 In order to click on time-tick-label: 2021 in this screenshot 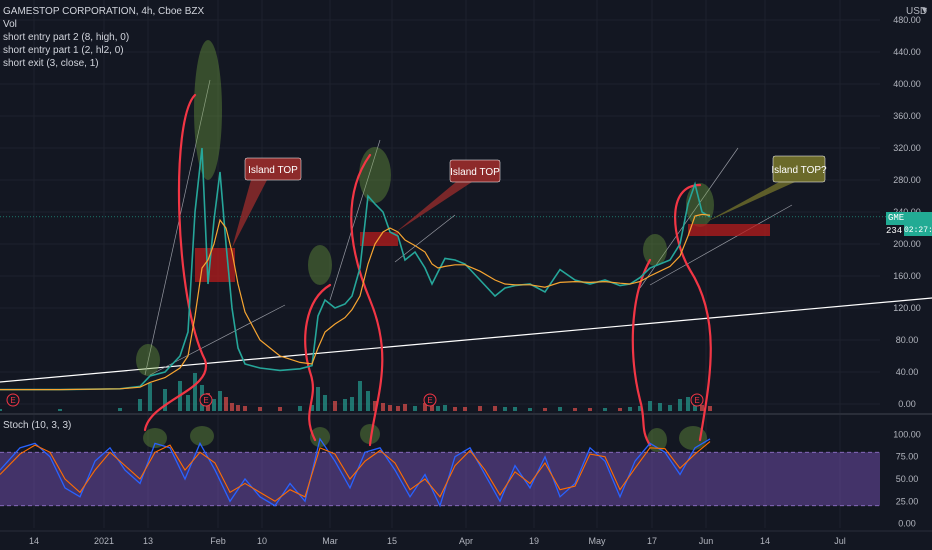, I will do `click(104, 541)`.